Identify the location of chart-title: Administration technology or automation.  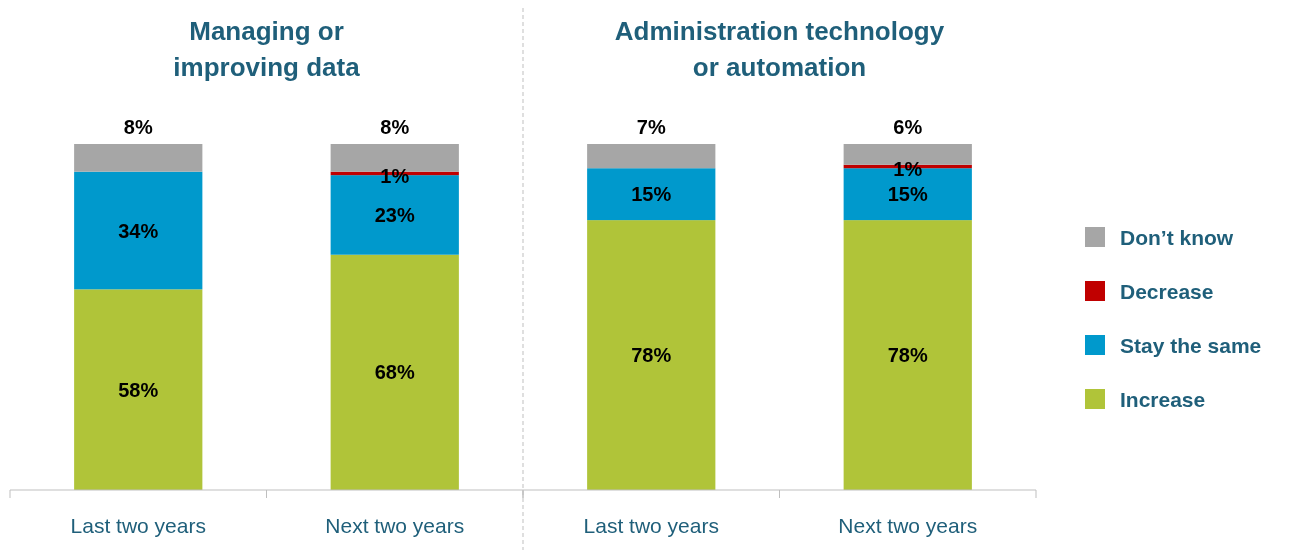
(779, 49).